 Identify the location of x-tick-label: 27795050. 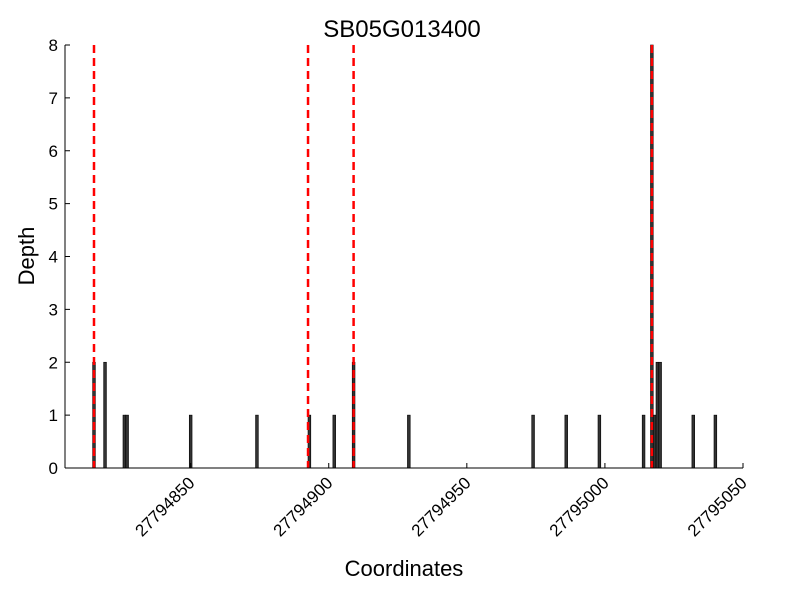
(717, 506).